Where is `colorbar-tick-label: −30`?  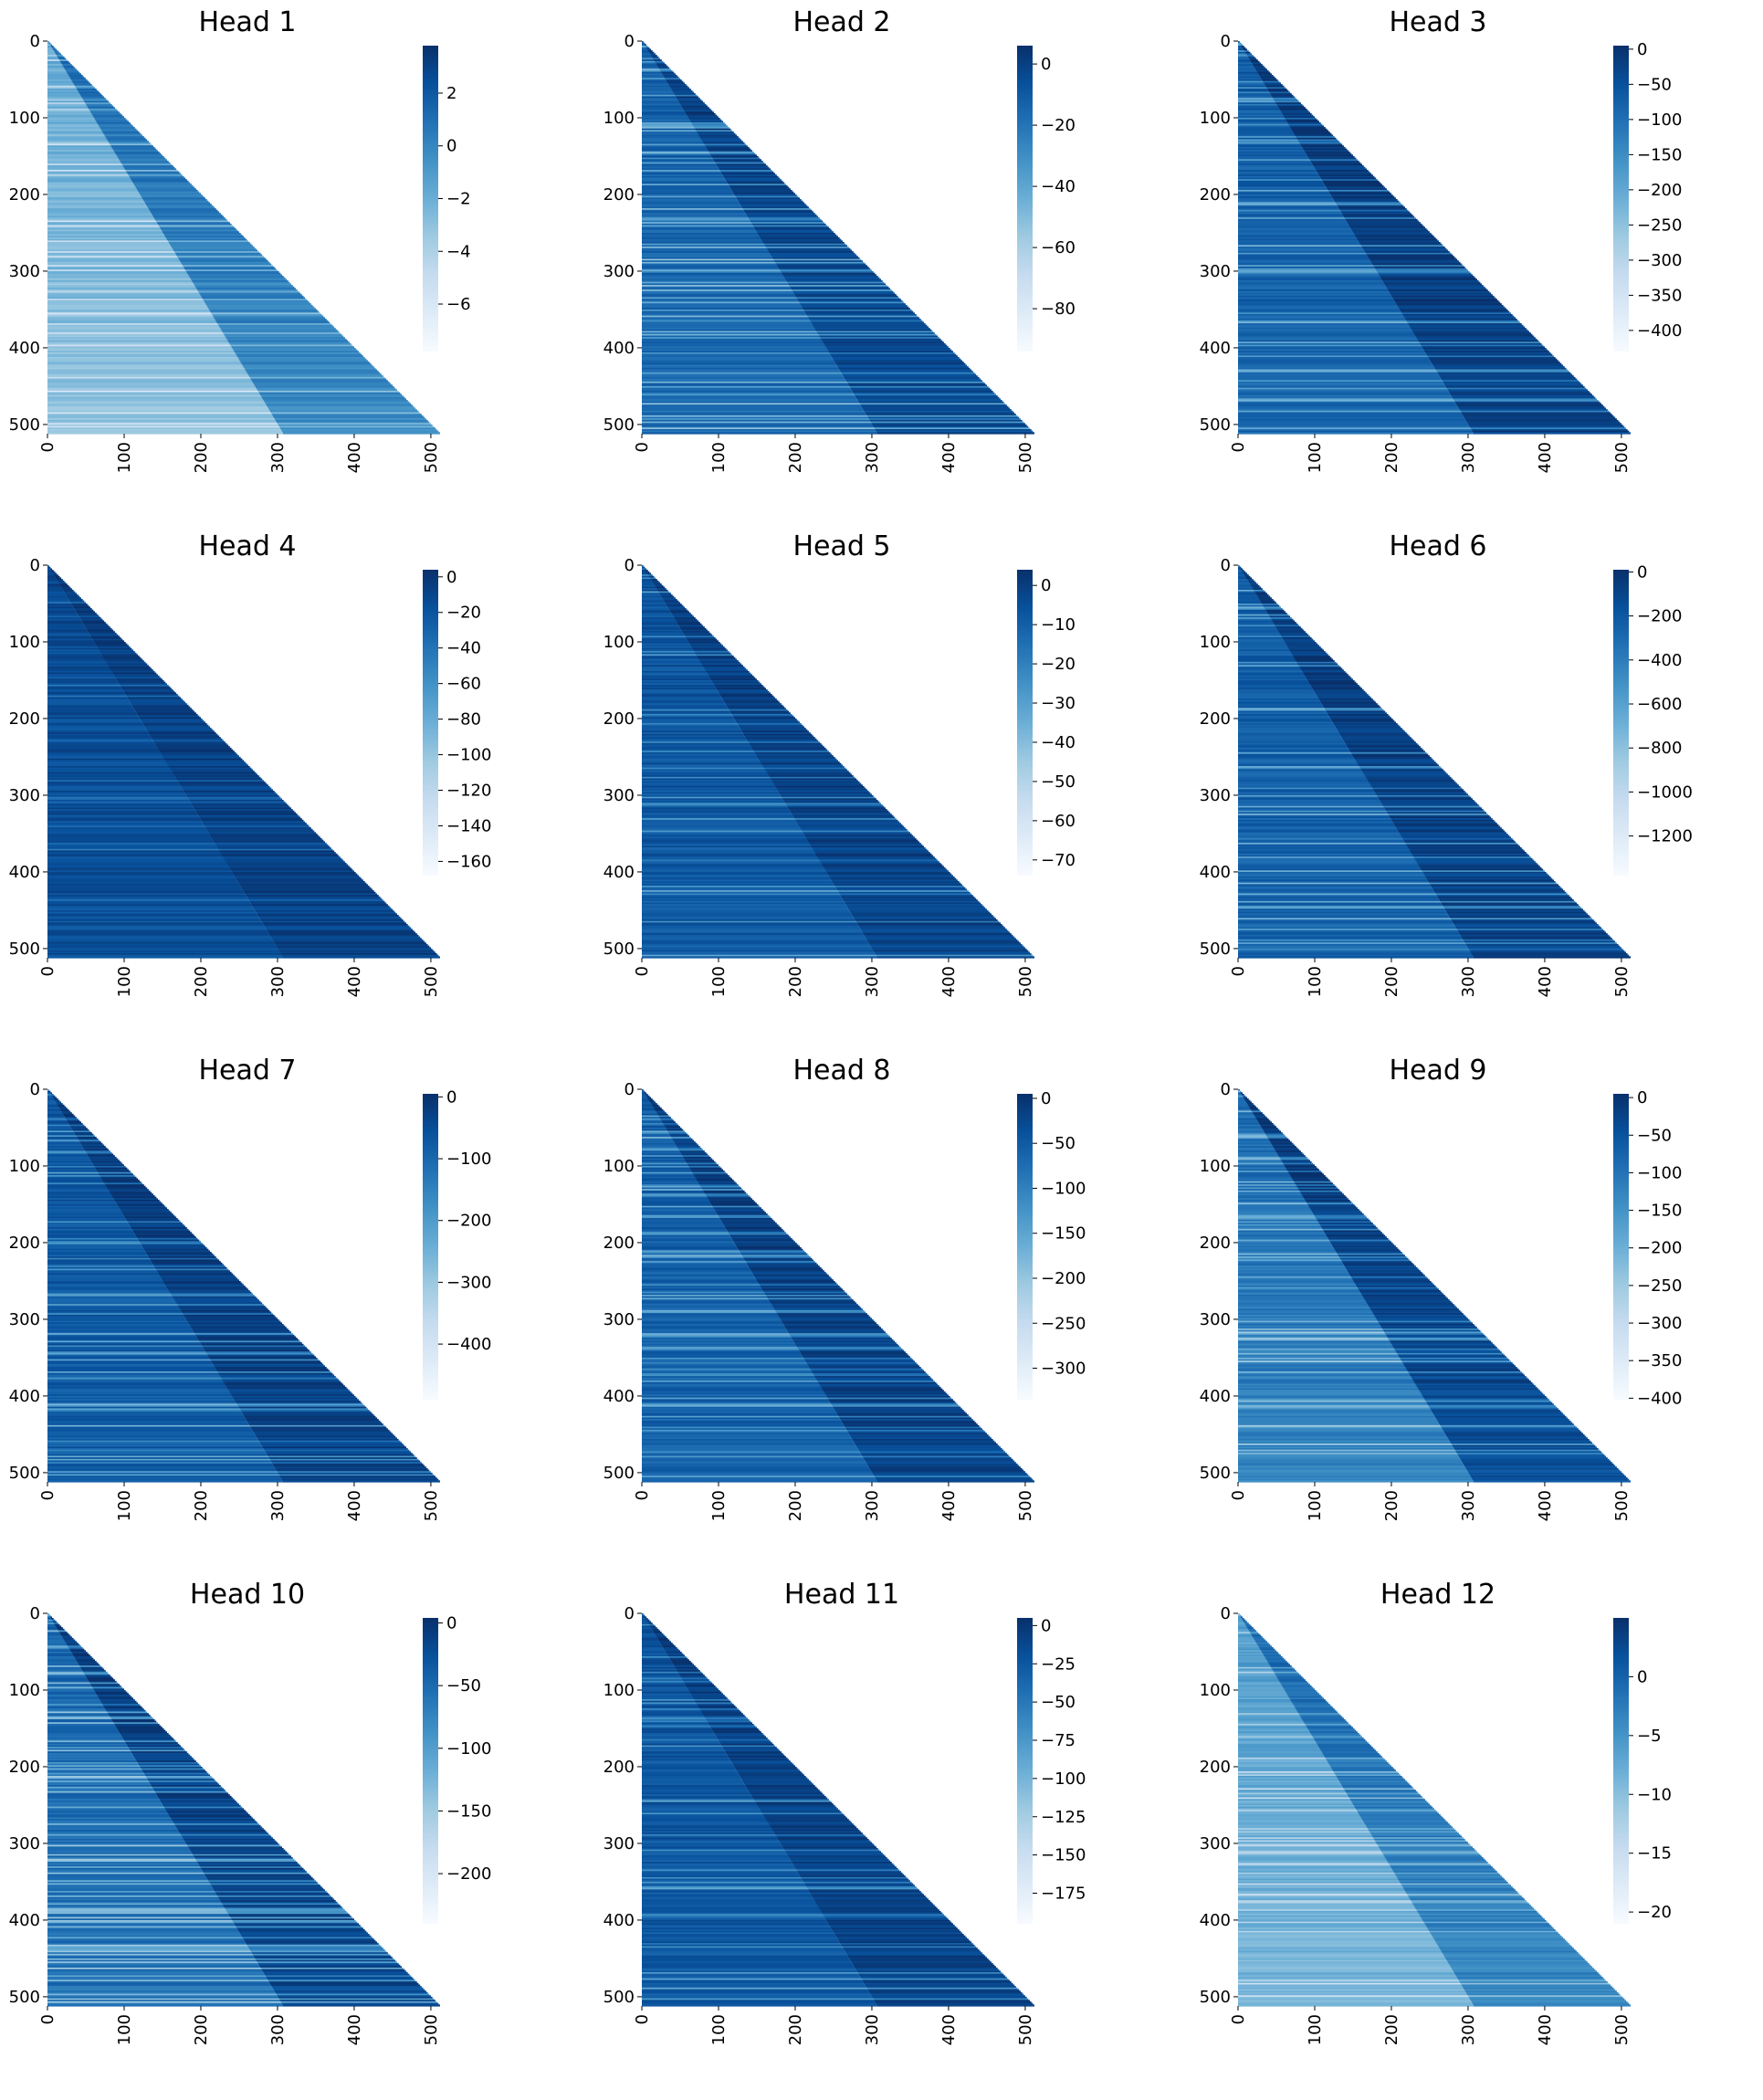 colorbar-tick-label: −30 is located at coordinates (1058, 704).